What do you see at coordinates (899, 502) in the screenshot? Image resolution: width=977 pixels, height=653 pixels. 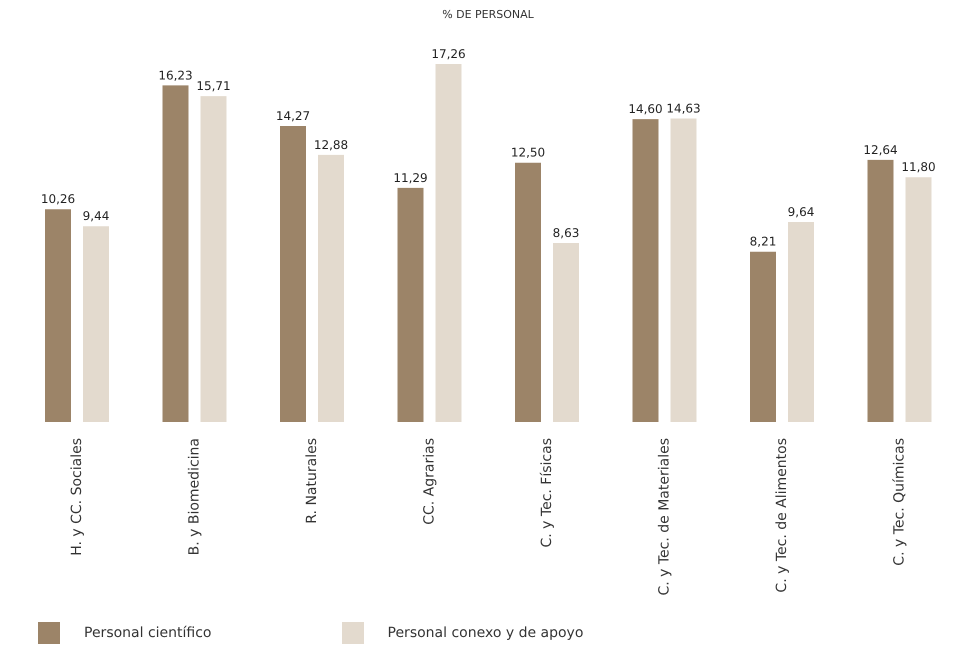 I see `x-tick-label: C. y Tec. Químicas` at bounding box center [899, 502].